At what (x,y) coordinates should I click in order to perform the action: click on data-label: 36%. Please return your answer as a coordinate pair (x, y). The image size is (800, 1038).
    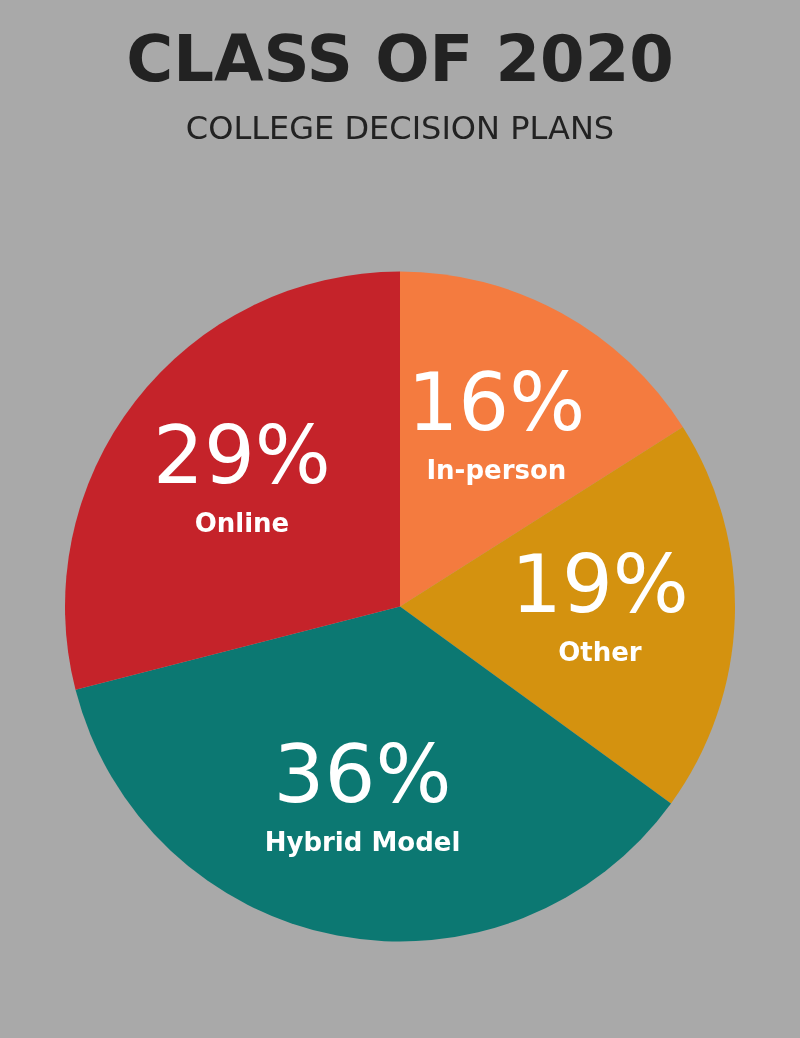
    Looking at the image, I should click on (362, 774).